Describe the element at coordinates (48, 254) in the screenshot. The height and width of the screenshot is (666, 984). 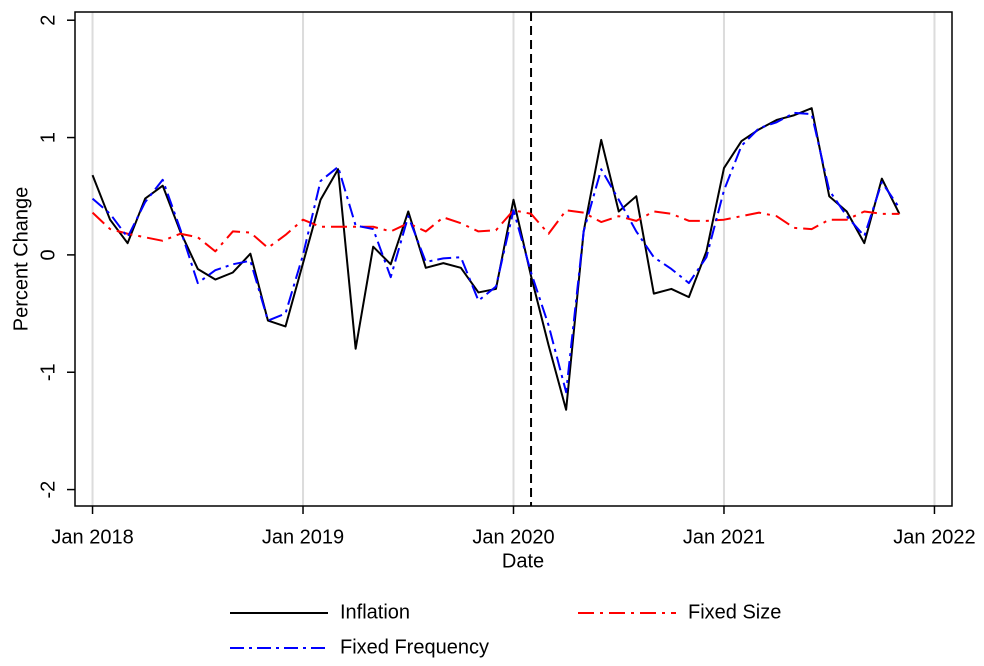
I see `y-tick-label: 0` at that location.